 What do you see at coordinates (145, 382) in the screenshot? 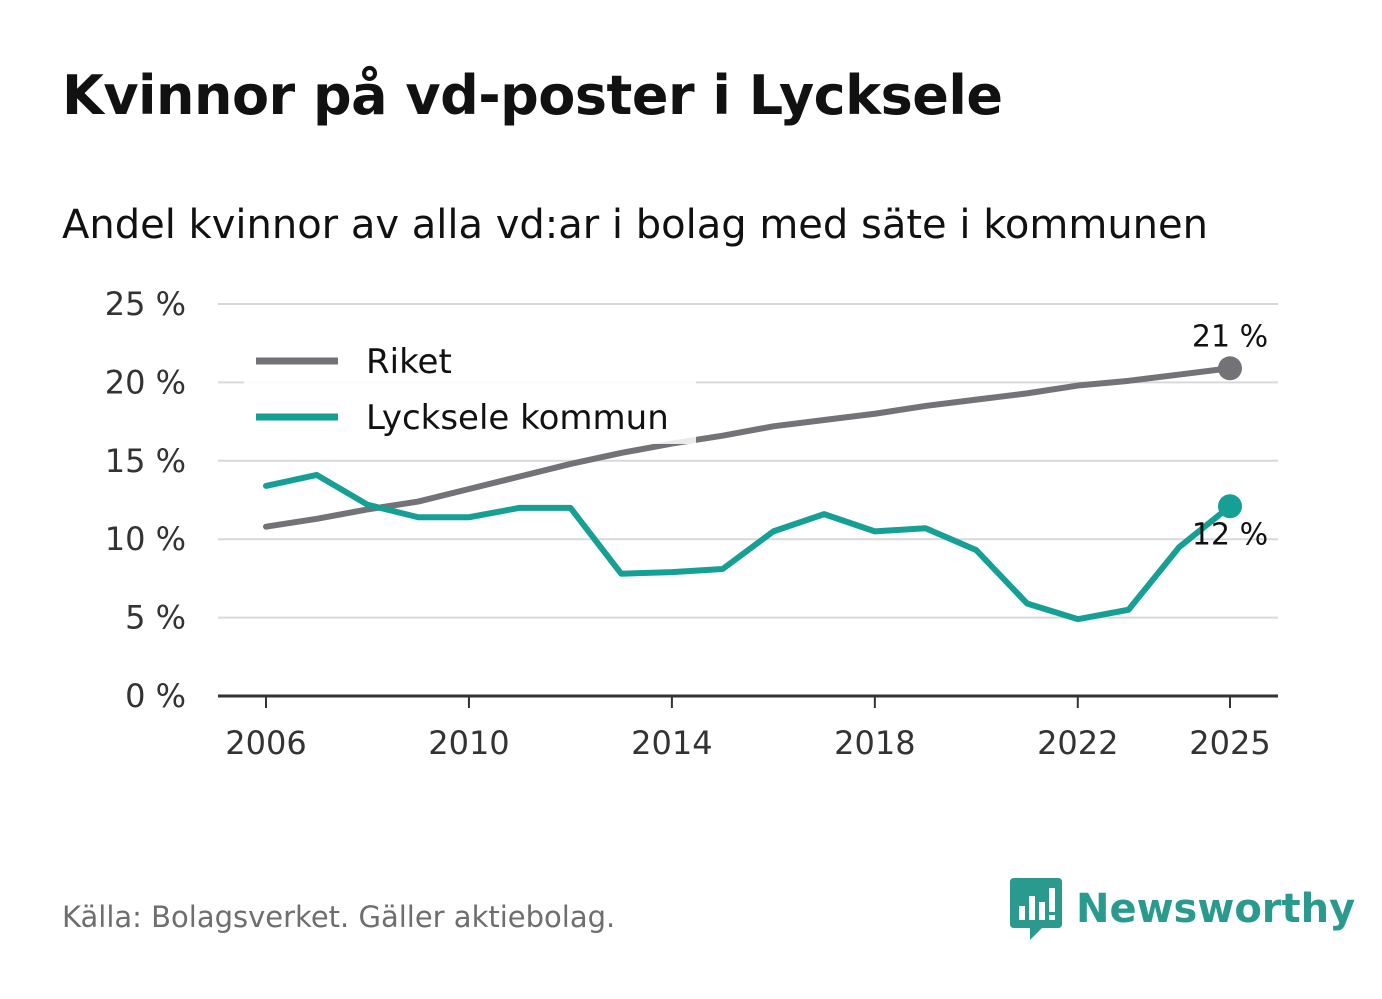
I see `y-tick-label: 20 %` at bounding box center [145, 382].